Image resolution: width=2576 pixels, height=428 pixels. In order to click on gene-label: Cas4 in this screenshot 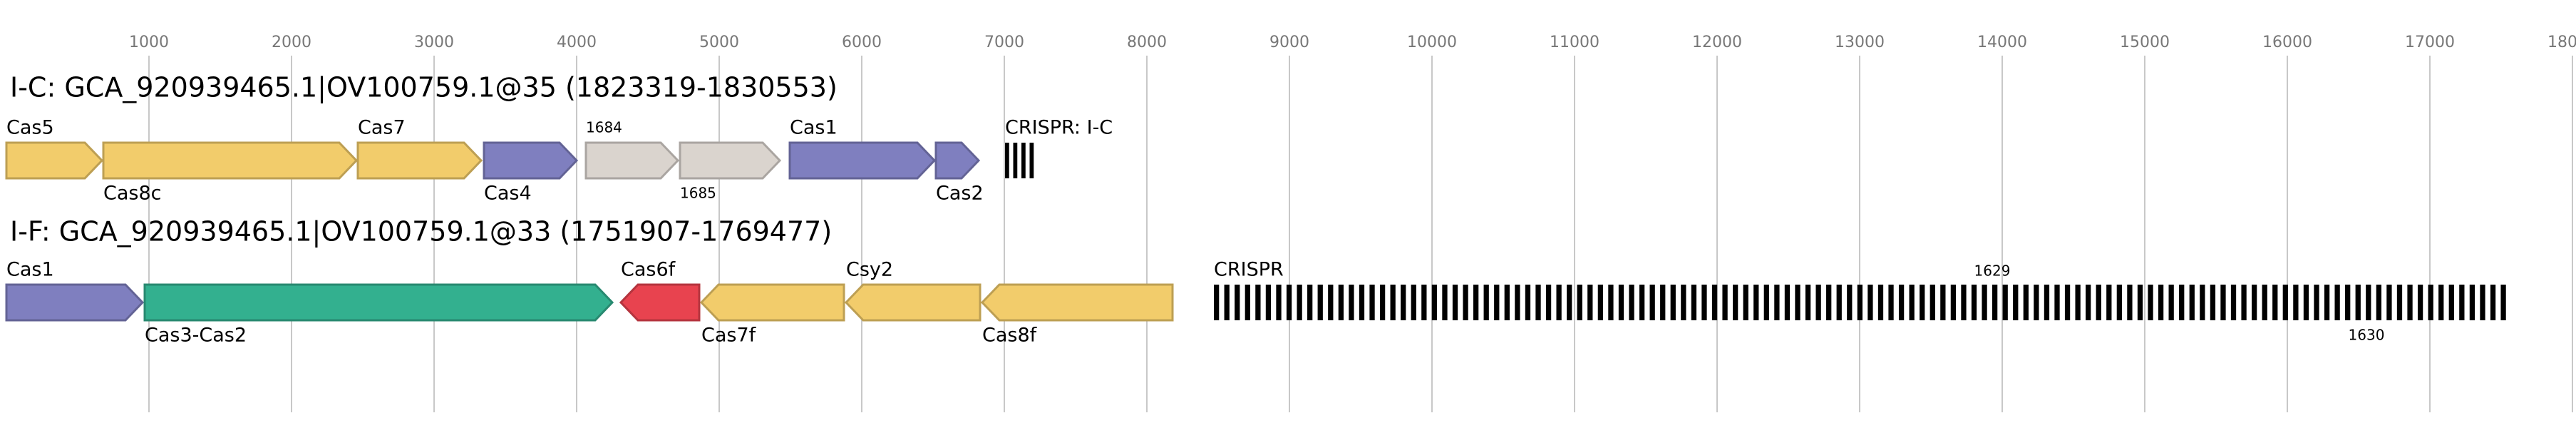, I will do `click(508, 194)`.